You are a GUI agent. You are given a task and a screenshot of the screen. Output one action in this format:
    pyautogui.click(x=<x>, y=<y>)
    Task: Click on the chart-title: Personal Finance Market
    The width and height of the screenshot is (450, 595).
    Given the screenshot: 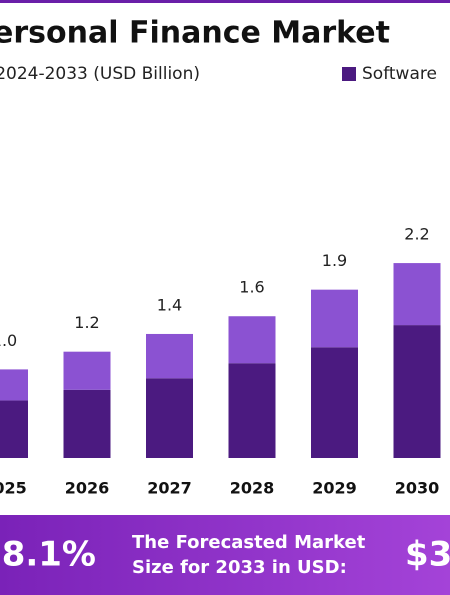 What is the action you would take?
    pyautogui.click(x=195, y=33)
    